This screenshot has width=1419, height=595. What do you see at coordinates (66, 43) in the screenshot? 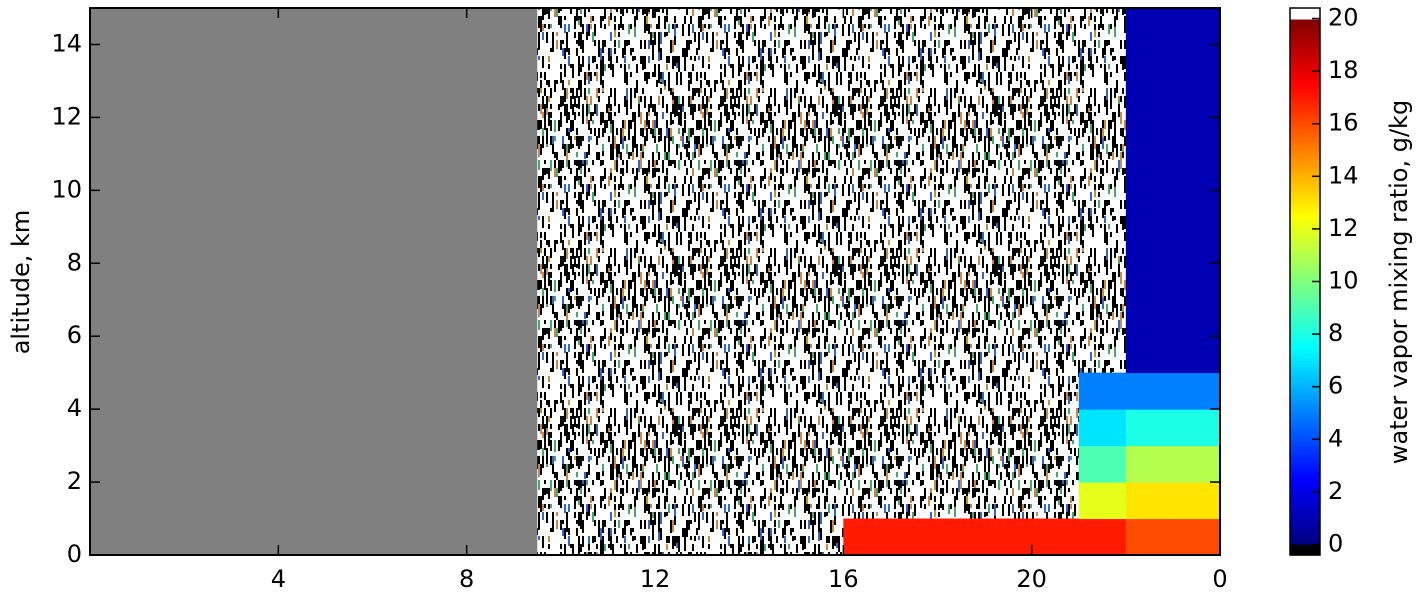
I see `y-tick-label: 14` at bounding box center [66, 43].